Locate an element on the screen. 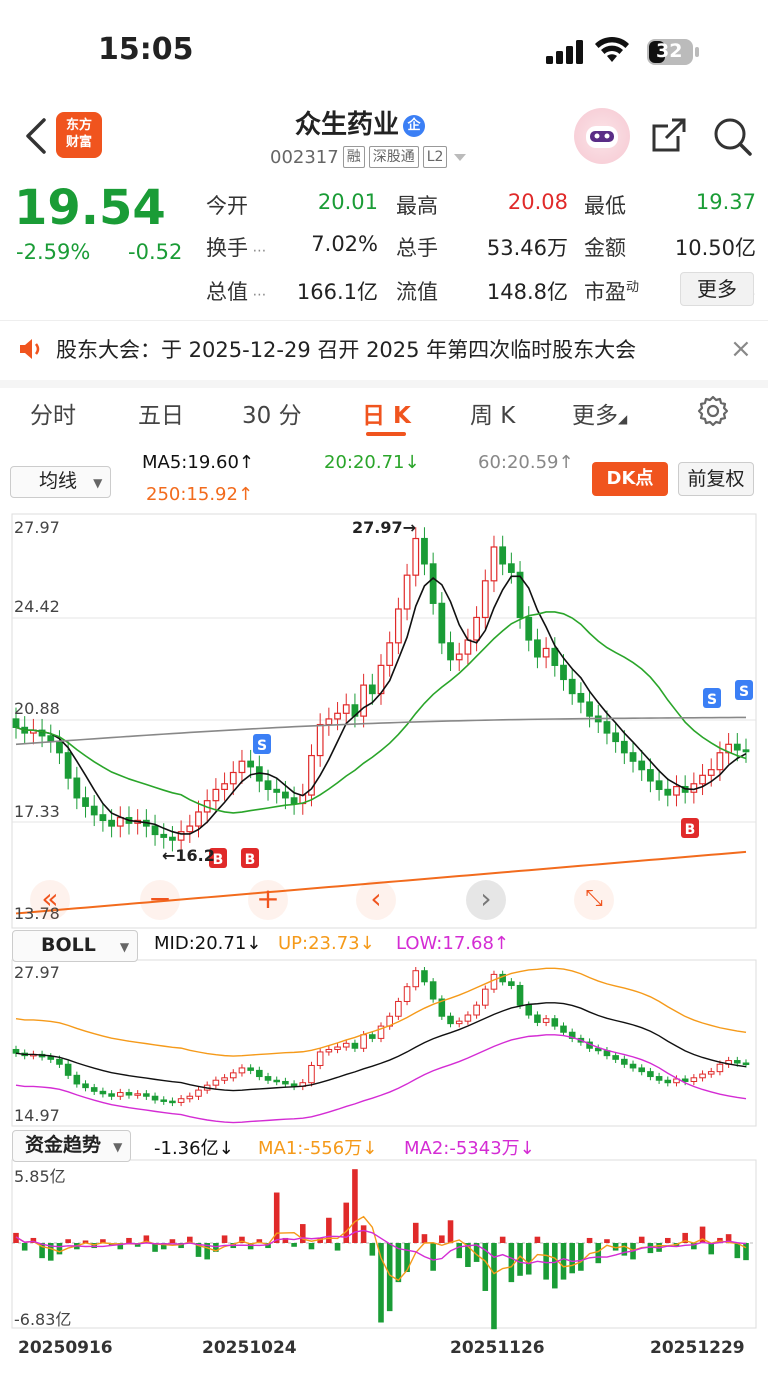 The height and width of the screenshot is (1383, 768). boll-y-max: 27.97 is located at coordinates (37, 972).